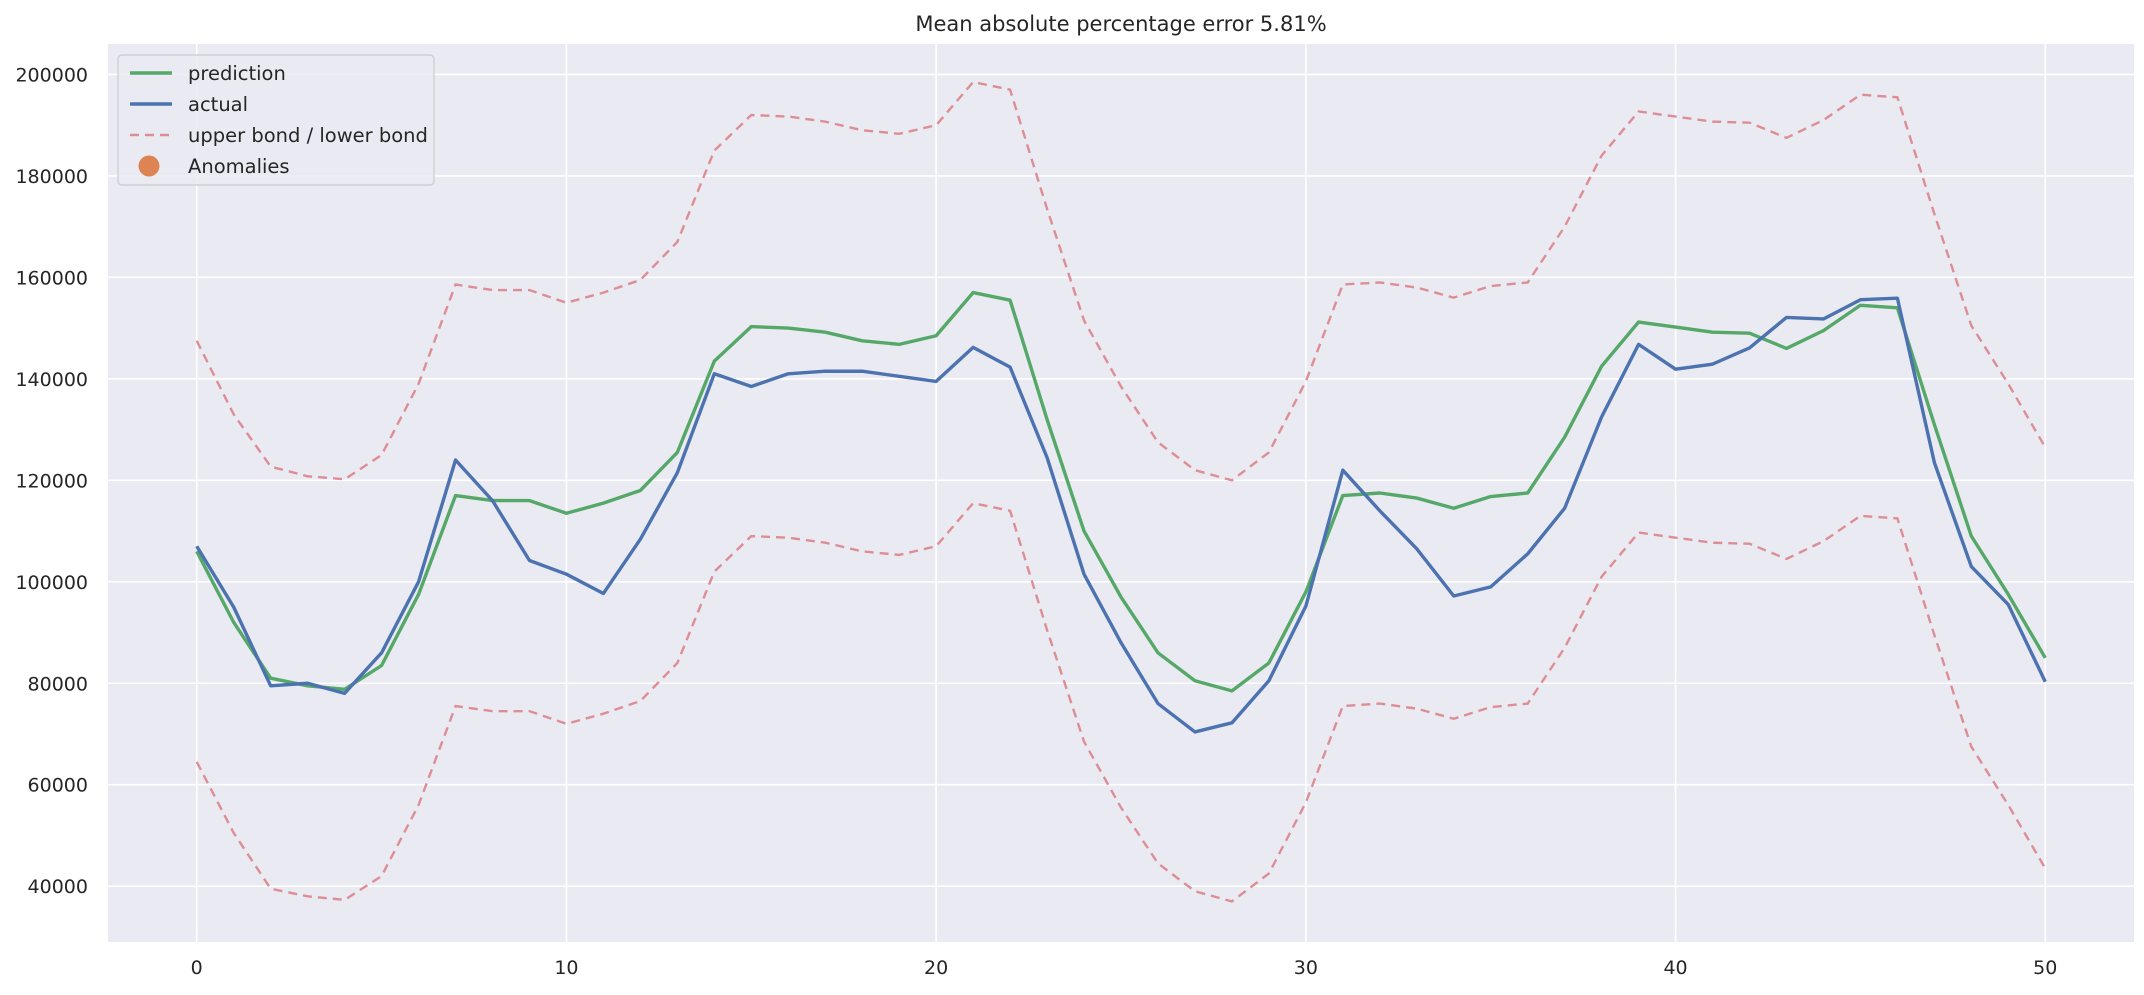 This screenshot has height=995, width=2144. Describe the element at coordinates (237, 73) in the screenshot. I see `legend-label-prediction: prediction` at that location.